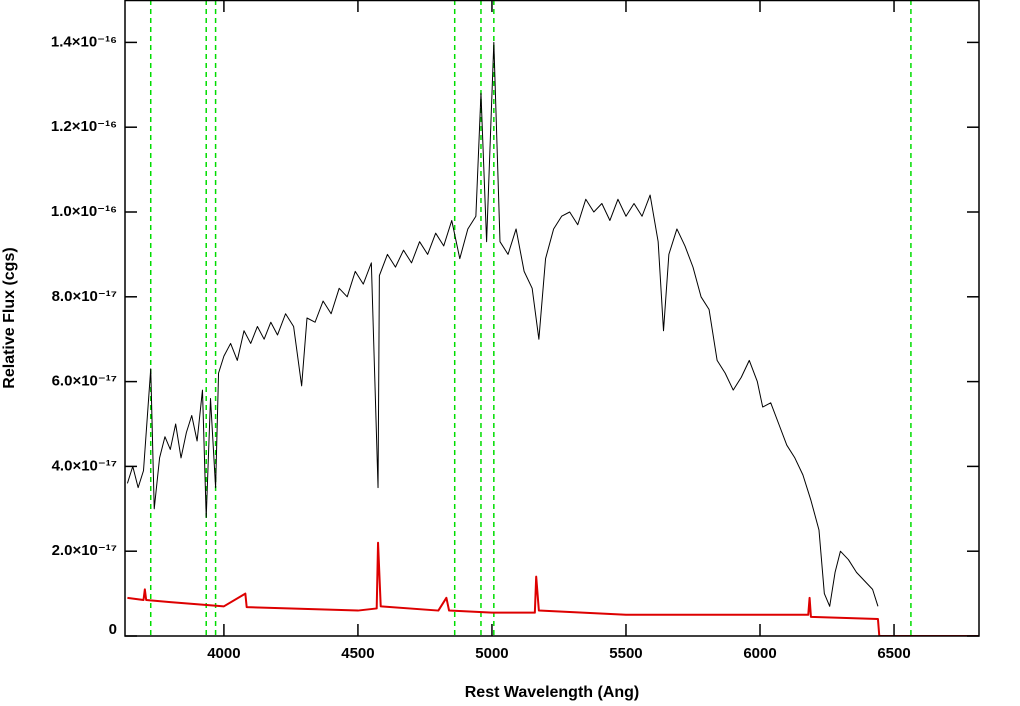  What do you see at coordinates (552, 692) in the screenshot?
I see `x-axis-title: Rest Wavelength (Ang)` at bounding box center [552, 692].